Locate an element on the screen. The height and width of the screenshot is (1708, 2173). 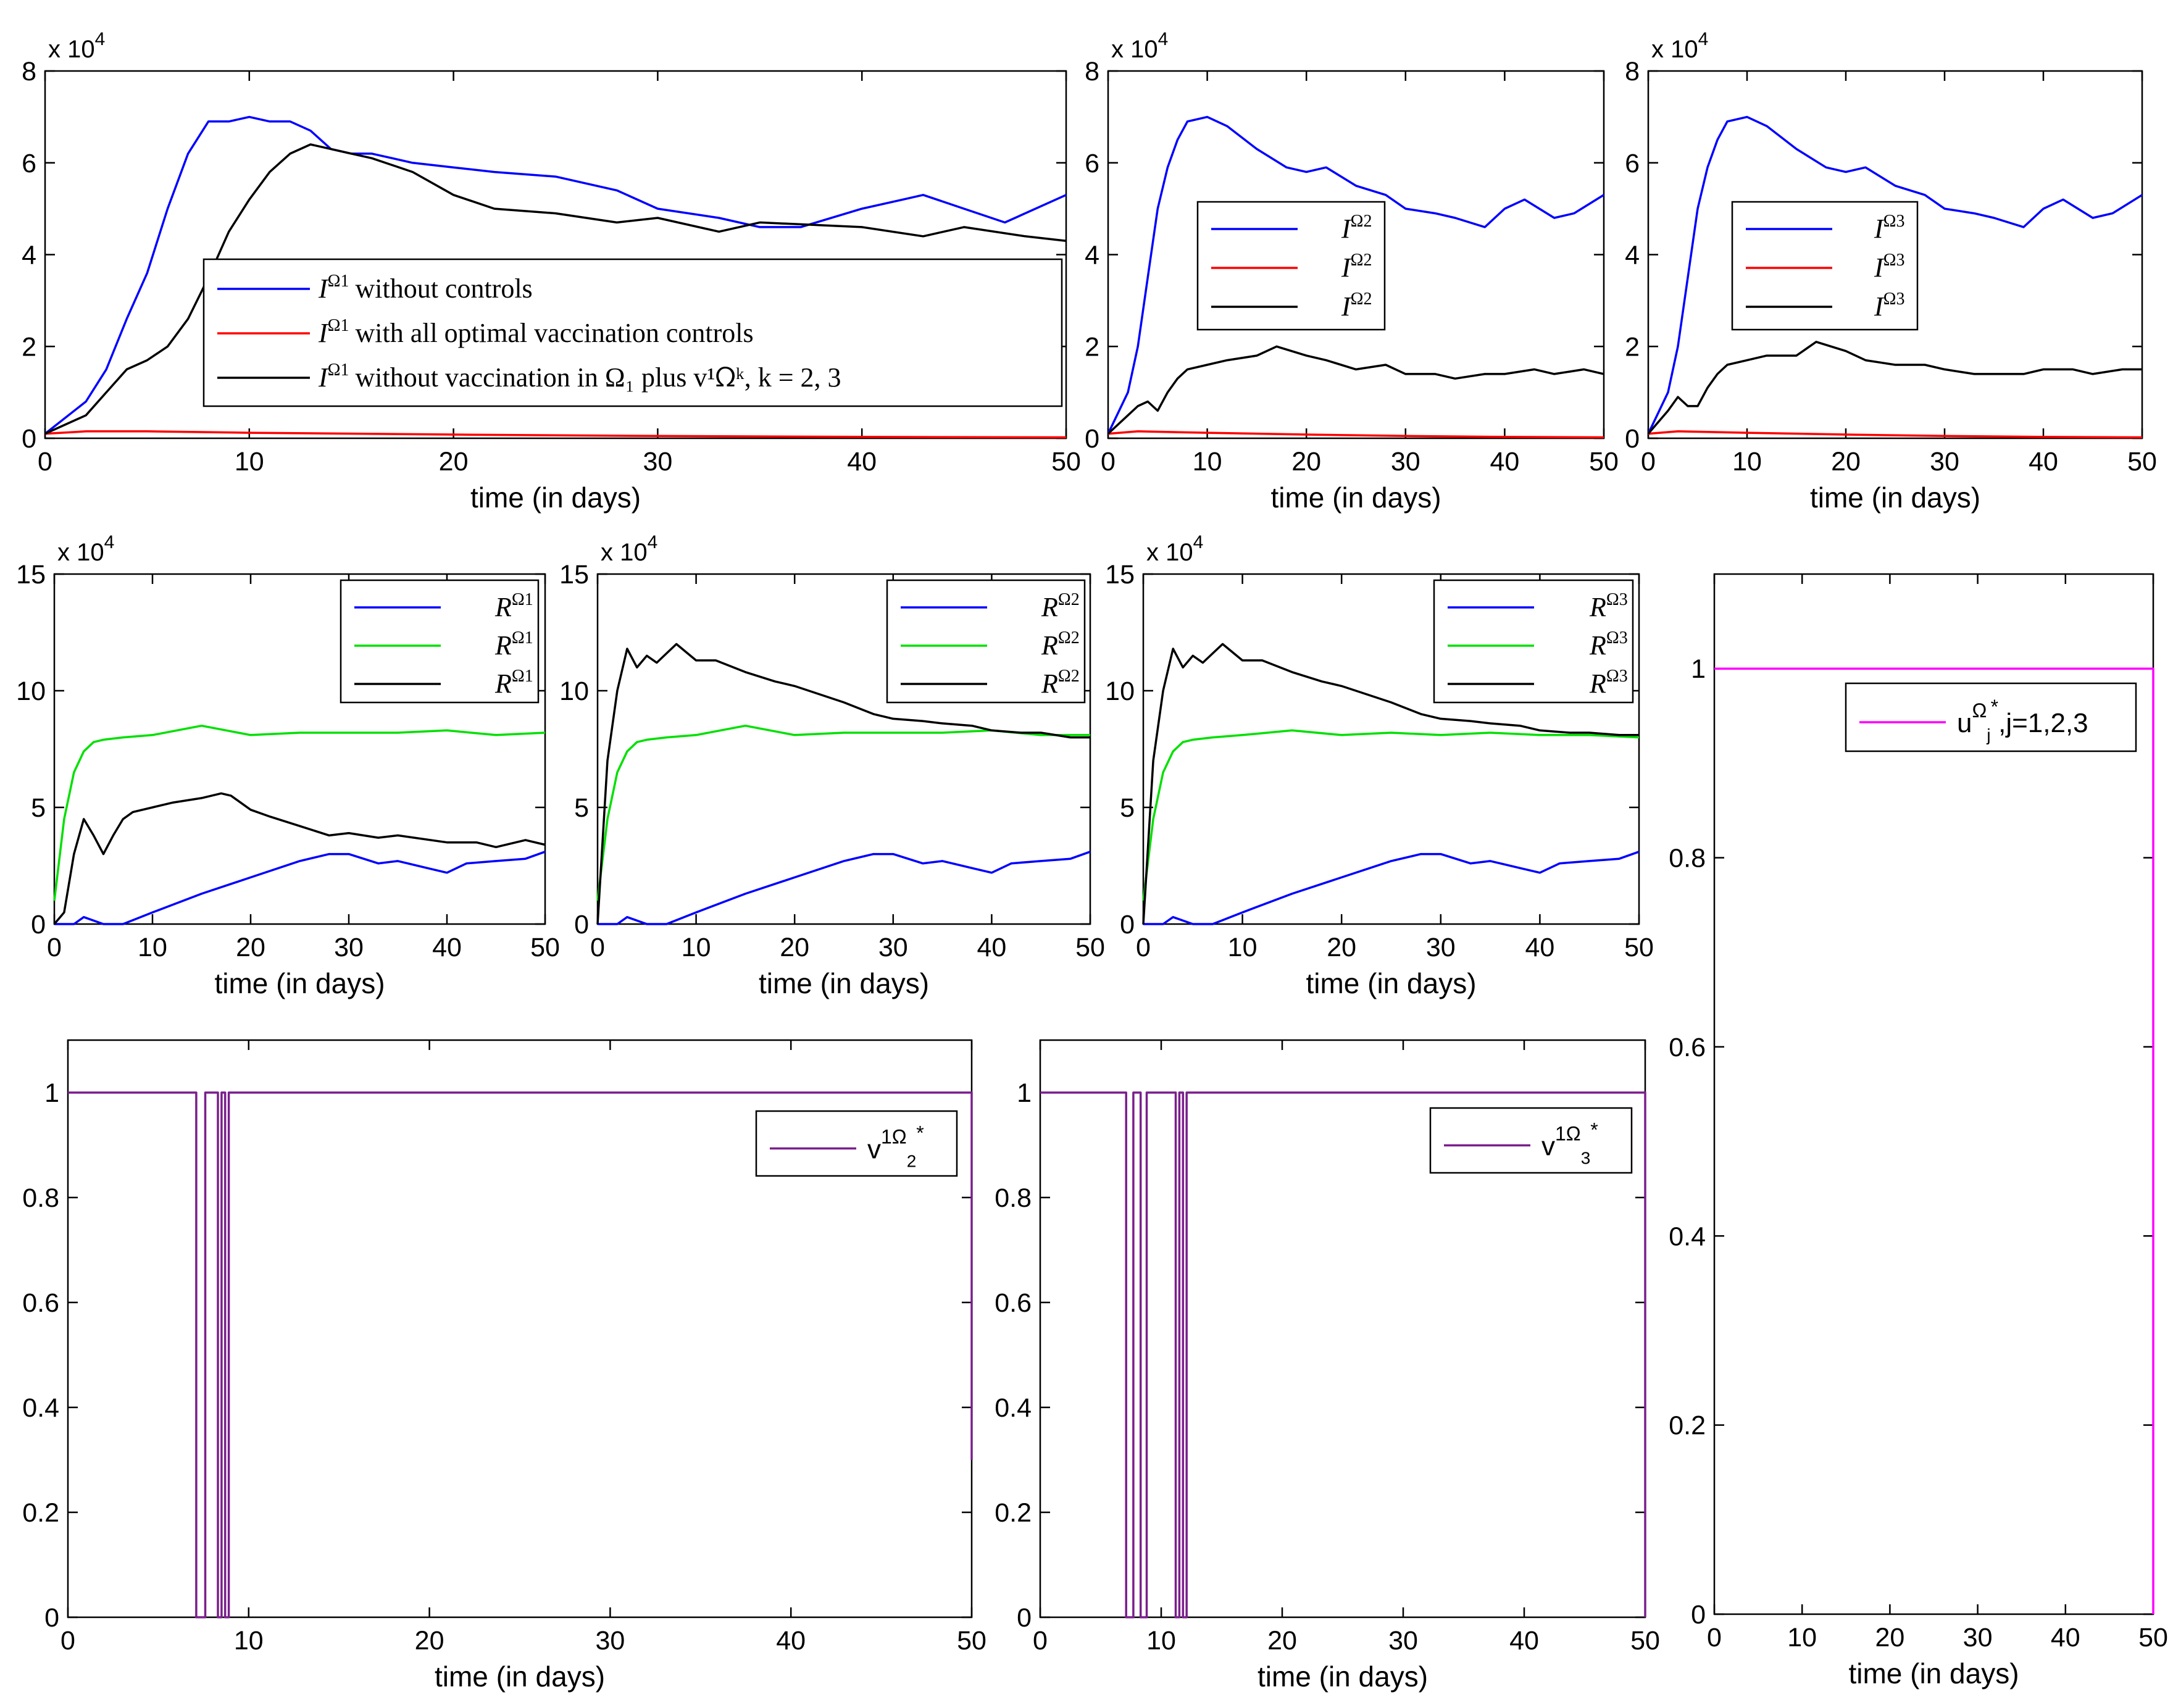
legend: uΩj*,j=1,2,3 is located at coordinates (1991, 717).